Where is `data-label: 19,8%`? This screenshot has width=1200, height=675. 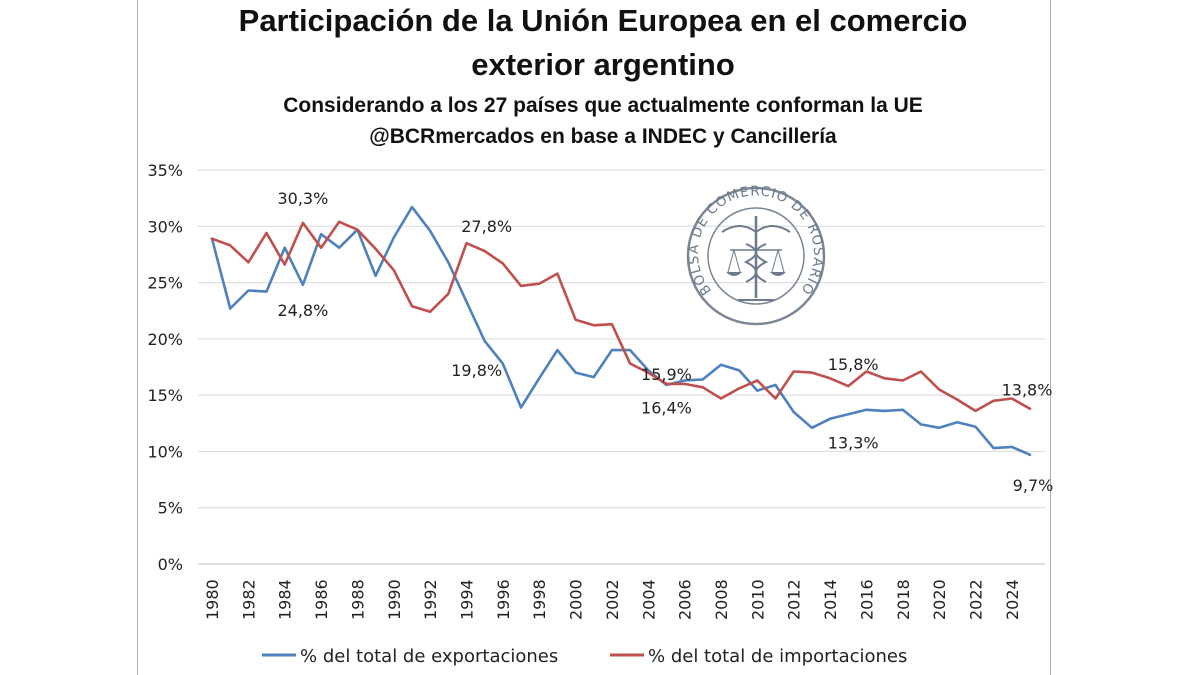
data-label: 19,8% is located at coordinates (476, 370).